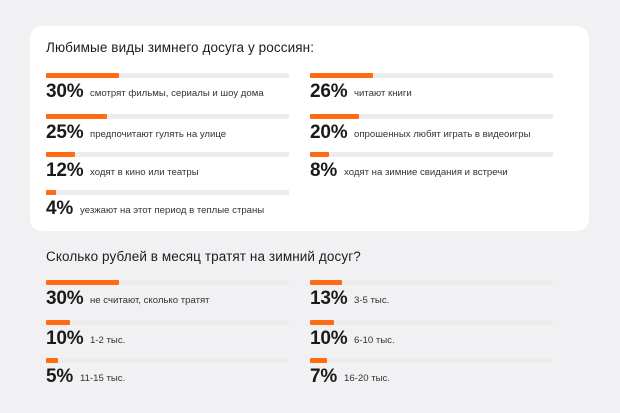  I want to click on bar-item: 10% 6-10 тыс., so click(431, 335).